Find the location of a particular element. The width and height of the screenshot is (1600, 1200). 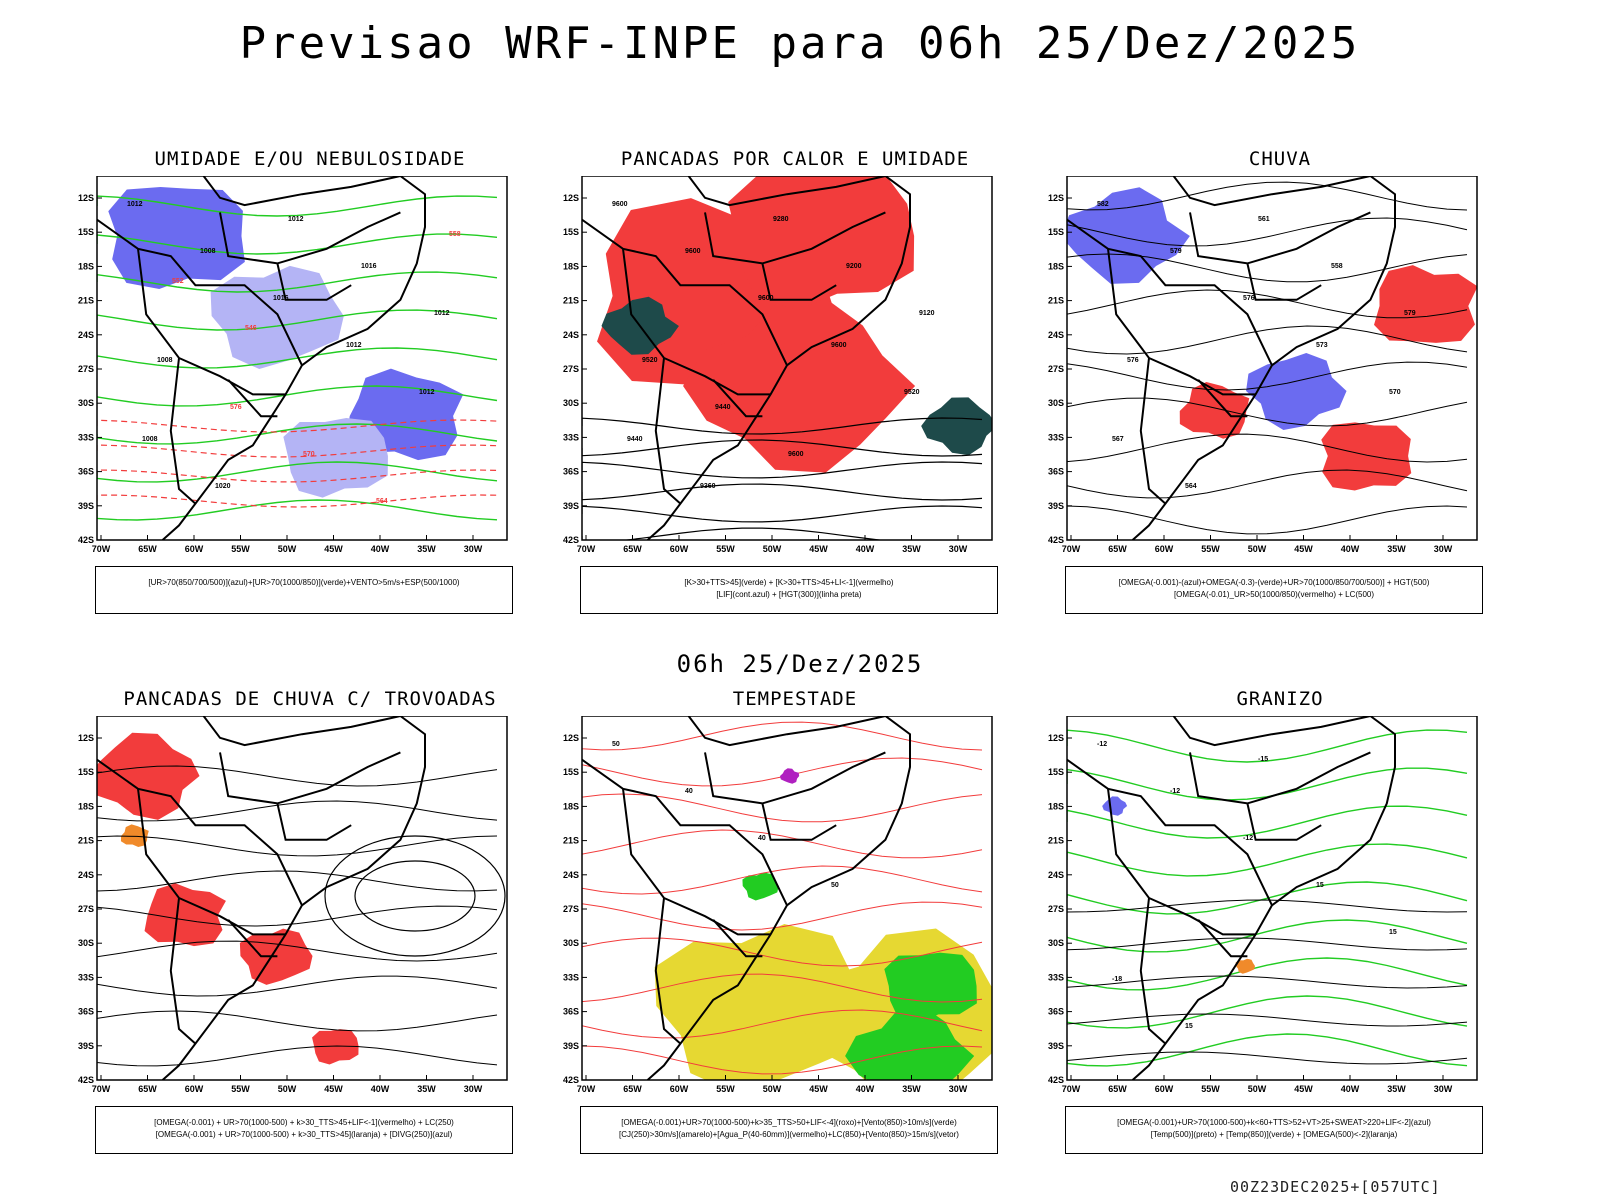

contour-label: 570 is located at coordinates (309, 454).